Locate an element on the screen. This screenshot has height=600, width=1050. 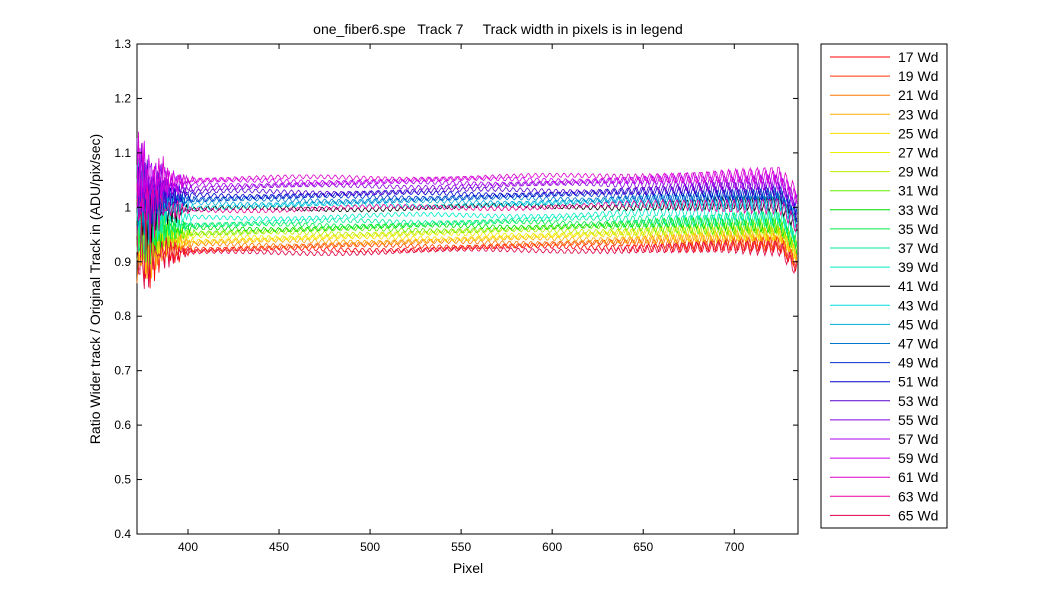
legend-label: 63 Wd is located at coordinates (918, 496).